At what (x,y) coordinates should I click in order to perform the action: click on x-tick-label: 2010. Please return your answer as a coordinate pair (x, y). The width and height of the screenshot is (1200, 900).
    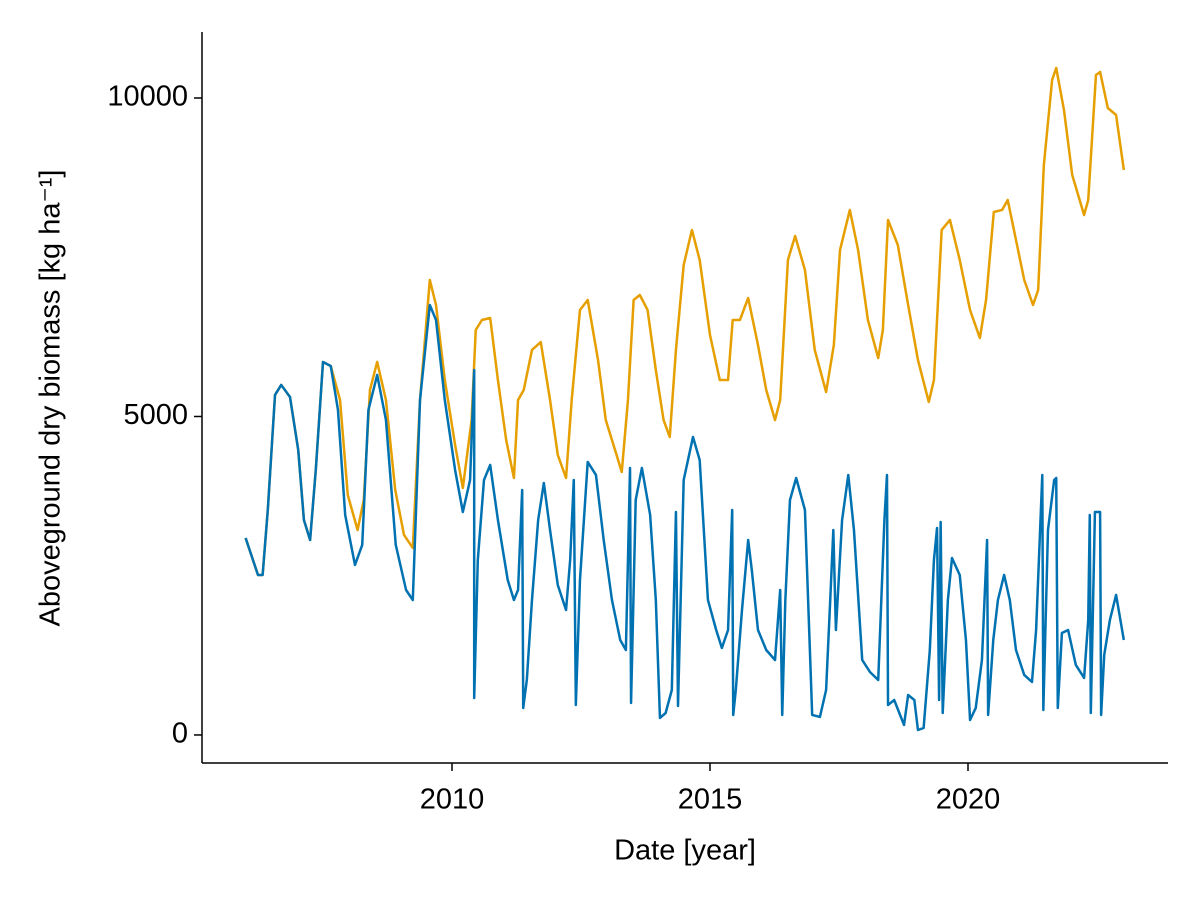
    Looking at the image, I should click on (452, 800).